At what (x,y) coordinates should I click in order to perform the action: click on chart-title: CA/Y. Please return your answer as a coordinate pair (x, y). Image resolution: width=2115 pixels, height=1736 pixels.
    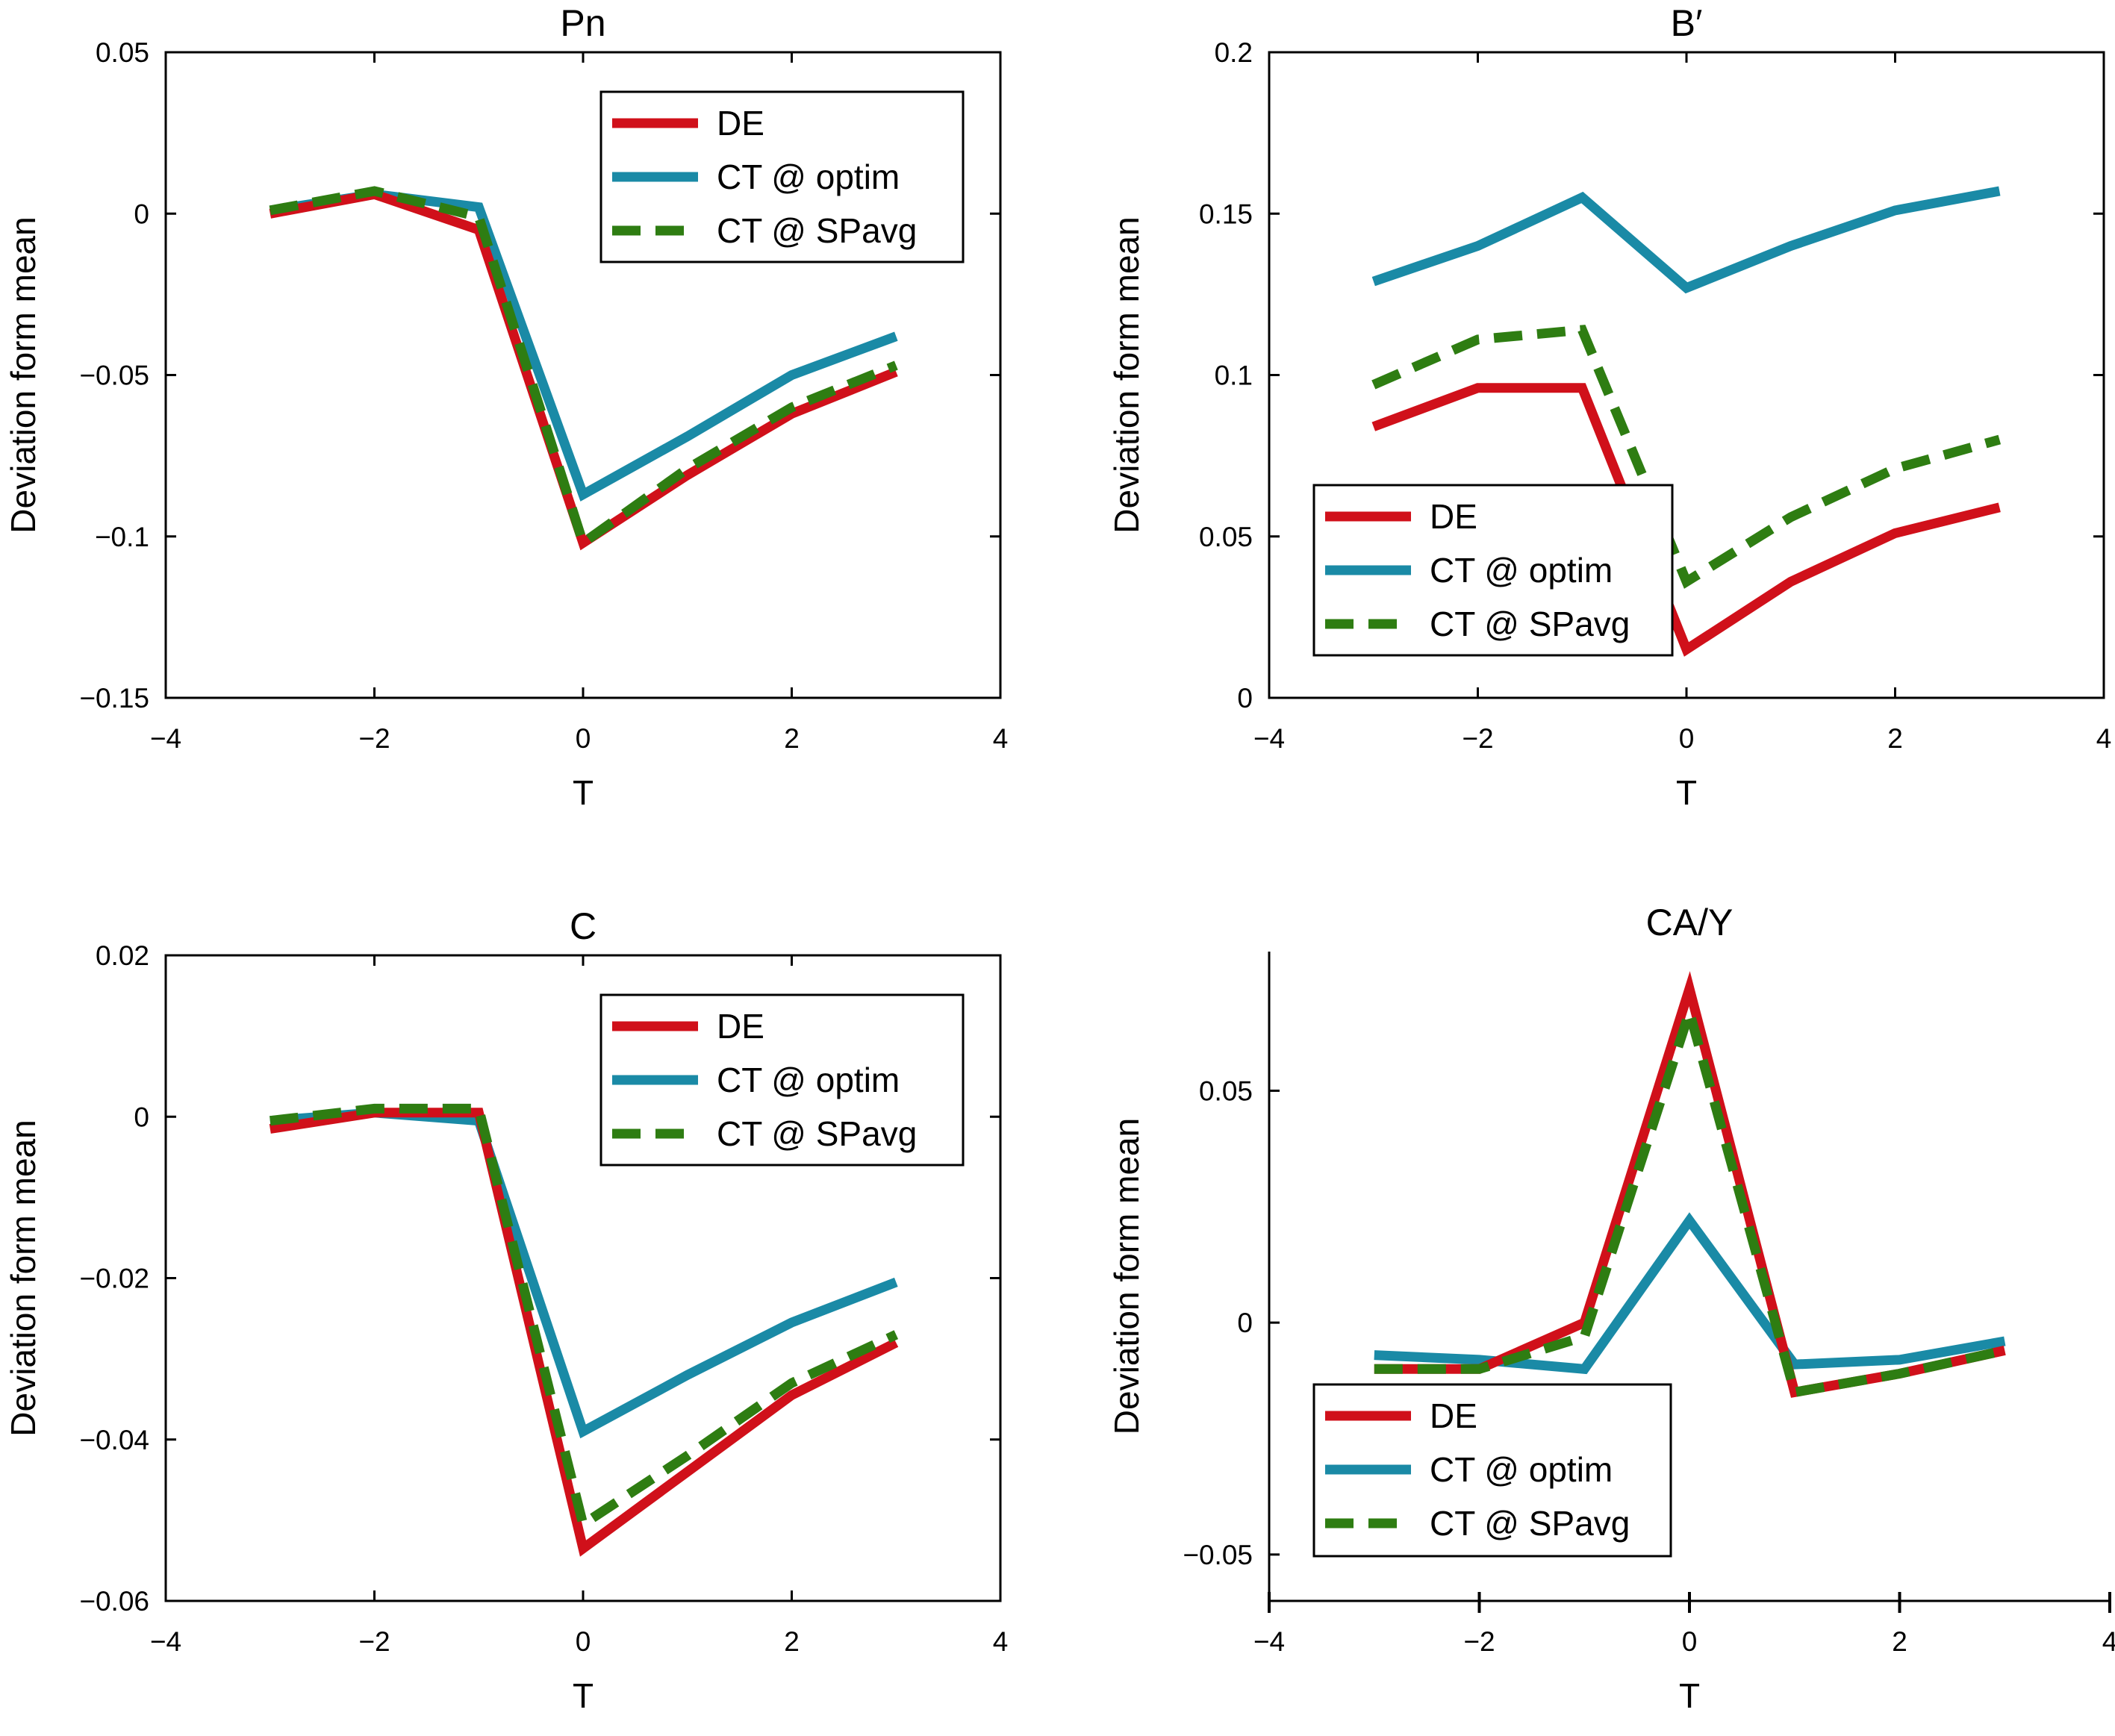
    Looking at the image, I should click on (1690, 922).